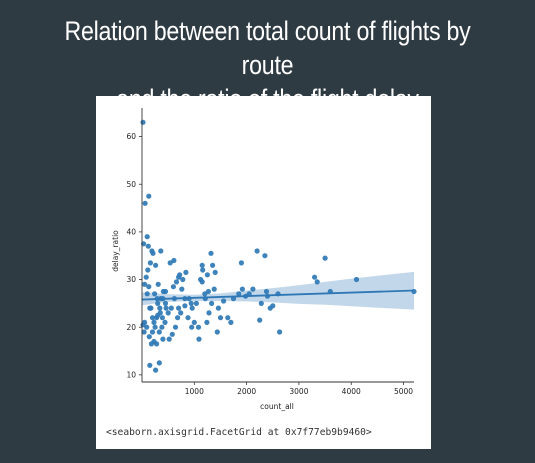 This screenshot has width=535, height=463. What do you see at coordinates (246, 391) in the screenshot?
I see `x-tick-label: 2000` at bounding box center [246, 391].